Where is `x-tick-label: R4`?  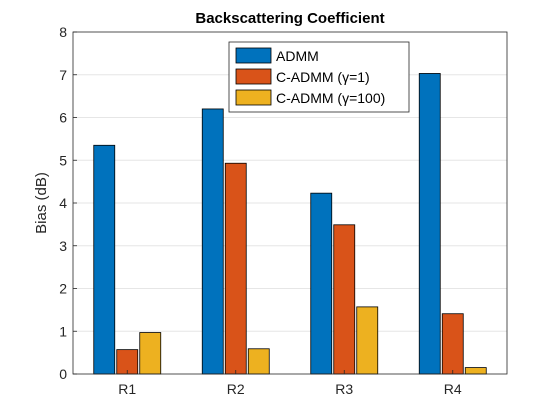
x-tick-label: R4 is located at coordinates (453, 389).